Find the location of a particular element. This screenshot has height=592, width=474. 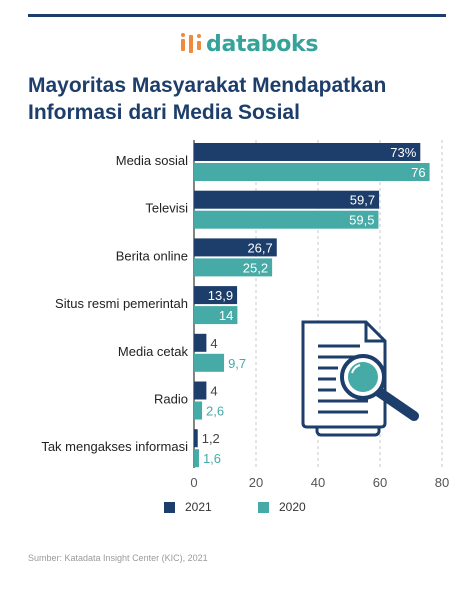

category-label-televisi: Televisi is located at coordinates (166, 208).